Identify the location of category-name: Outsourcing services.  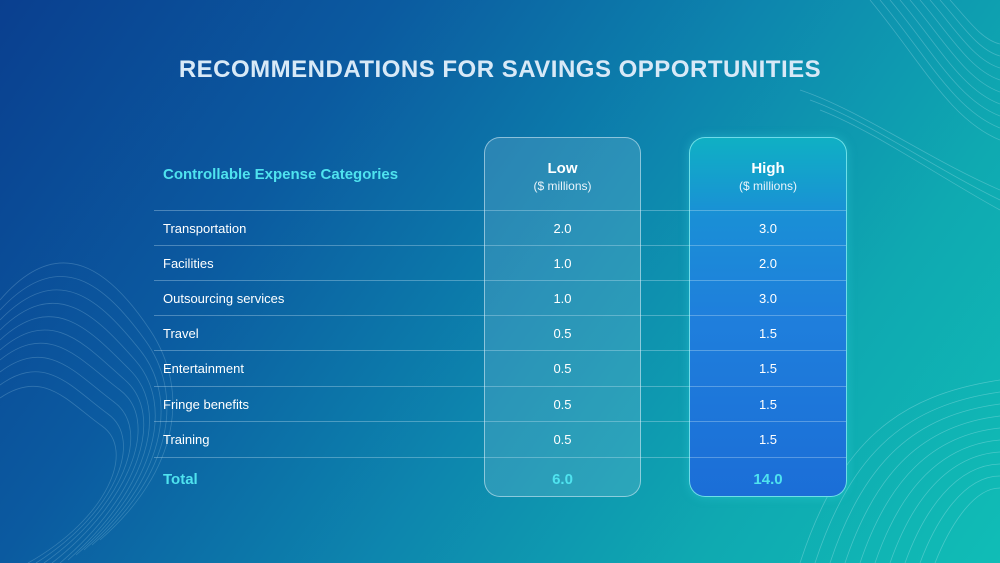
(224, 298).